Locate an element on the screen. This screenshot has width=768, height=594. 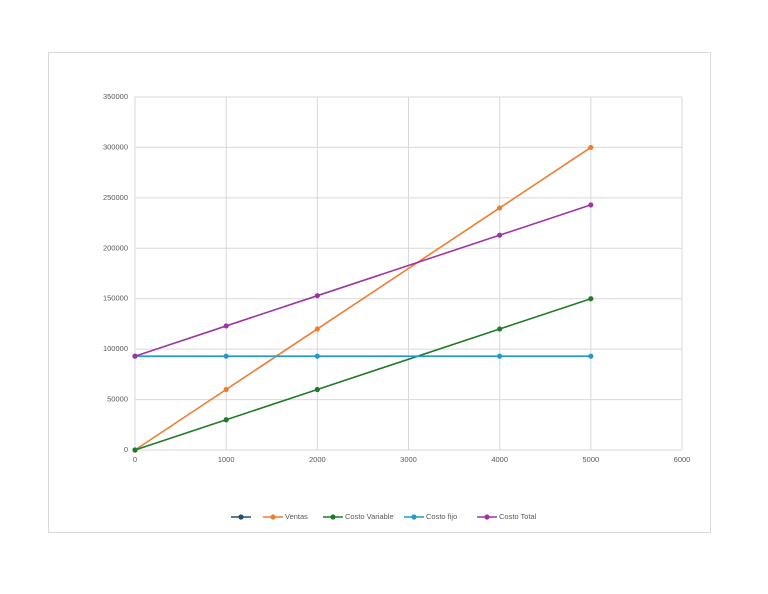
x-tick-label: 5000 is located at coordinates (590, 459).